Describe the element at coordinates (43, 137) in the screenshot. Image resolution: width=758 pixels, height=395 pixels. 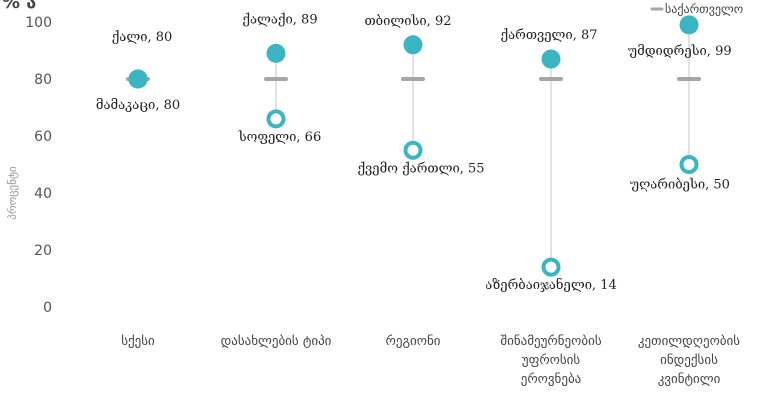
I see `y-tick-label: 60` at that location.